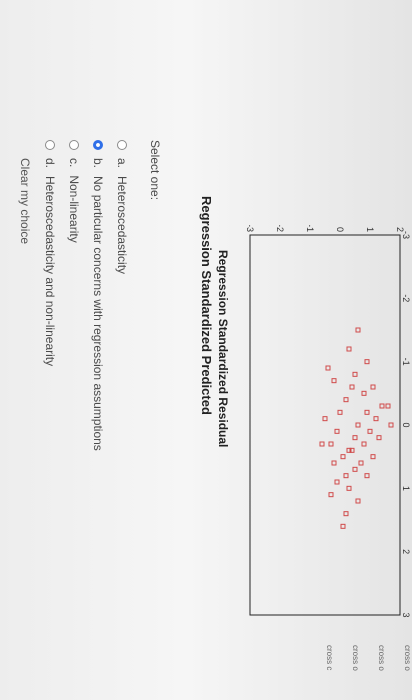 This screenshot has width=412, height=700. Describe the element at coordinates (310, 228) in the screenshot. I see `y-tick-label: -1` at that location.